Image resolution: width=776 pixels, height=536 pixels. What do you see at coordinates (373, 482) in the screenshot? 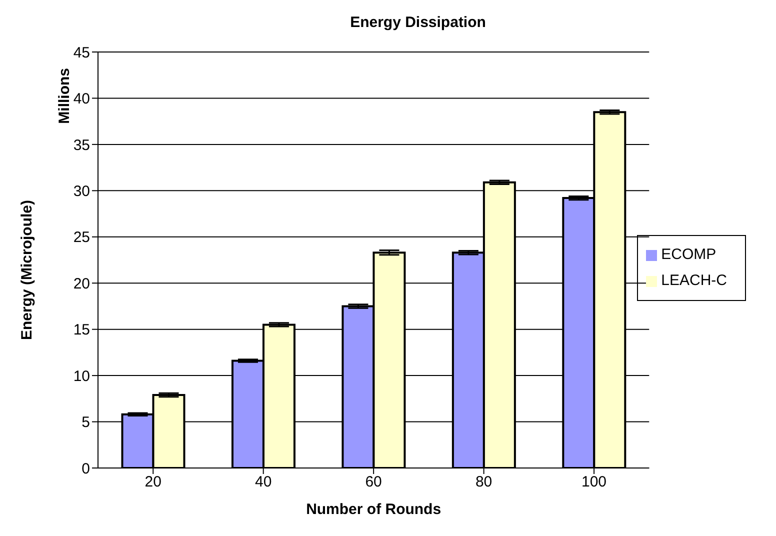
I see `x-tick-label: 60` at bounding box center [373, 482].